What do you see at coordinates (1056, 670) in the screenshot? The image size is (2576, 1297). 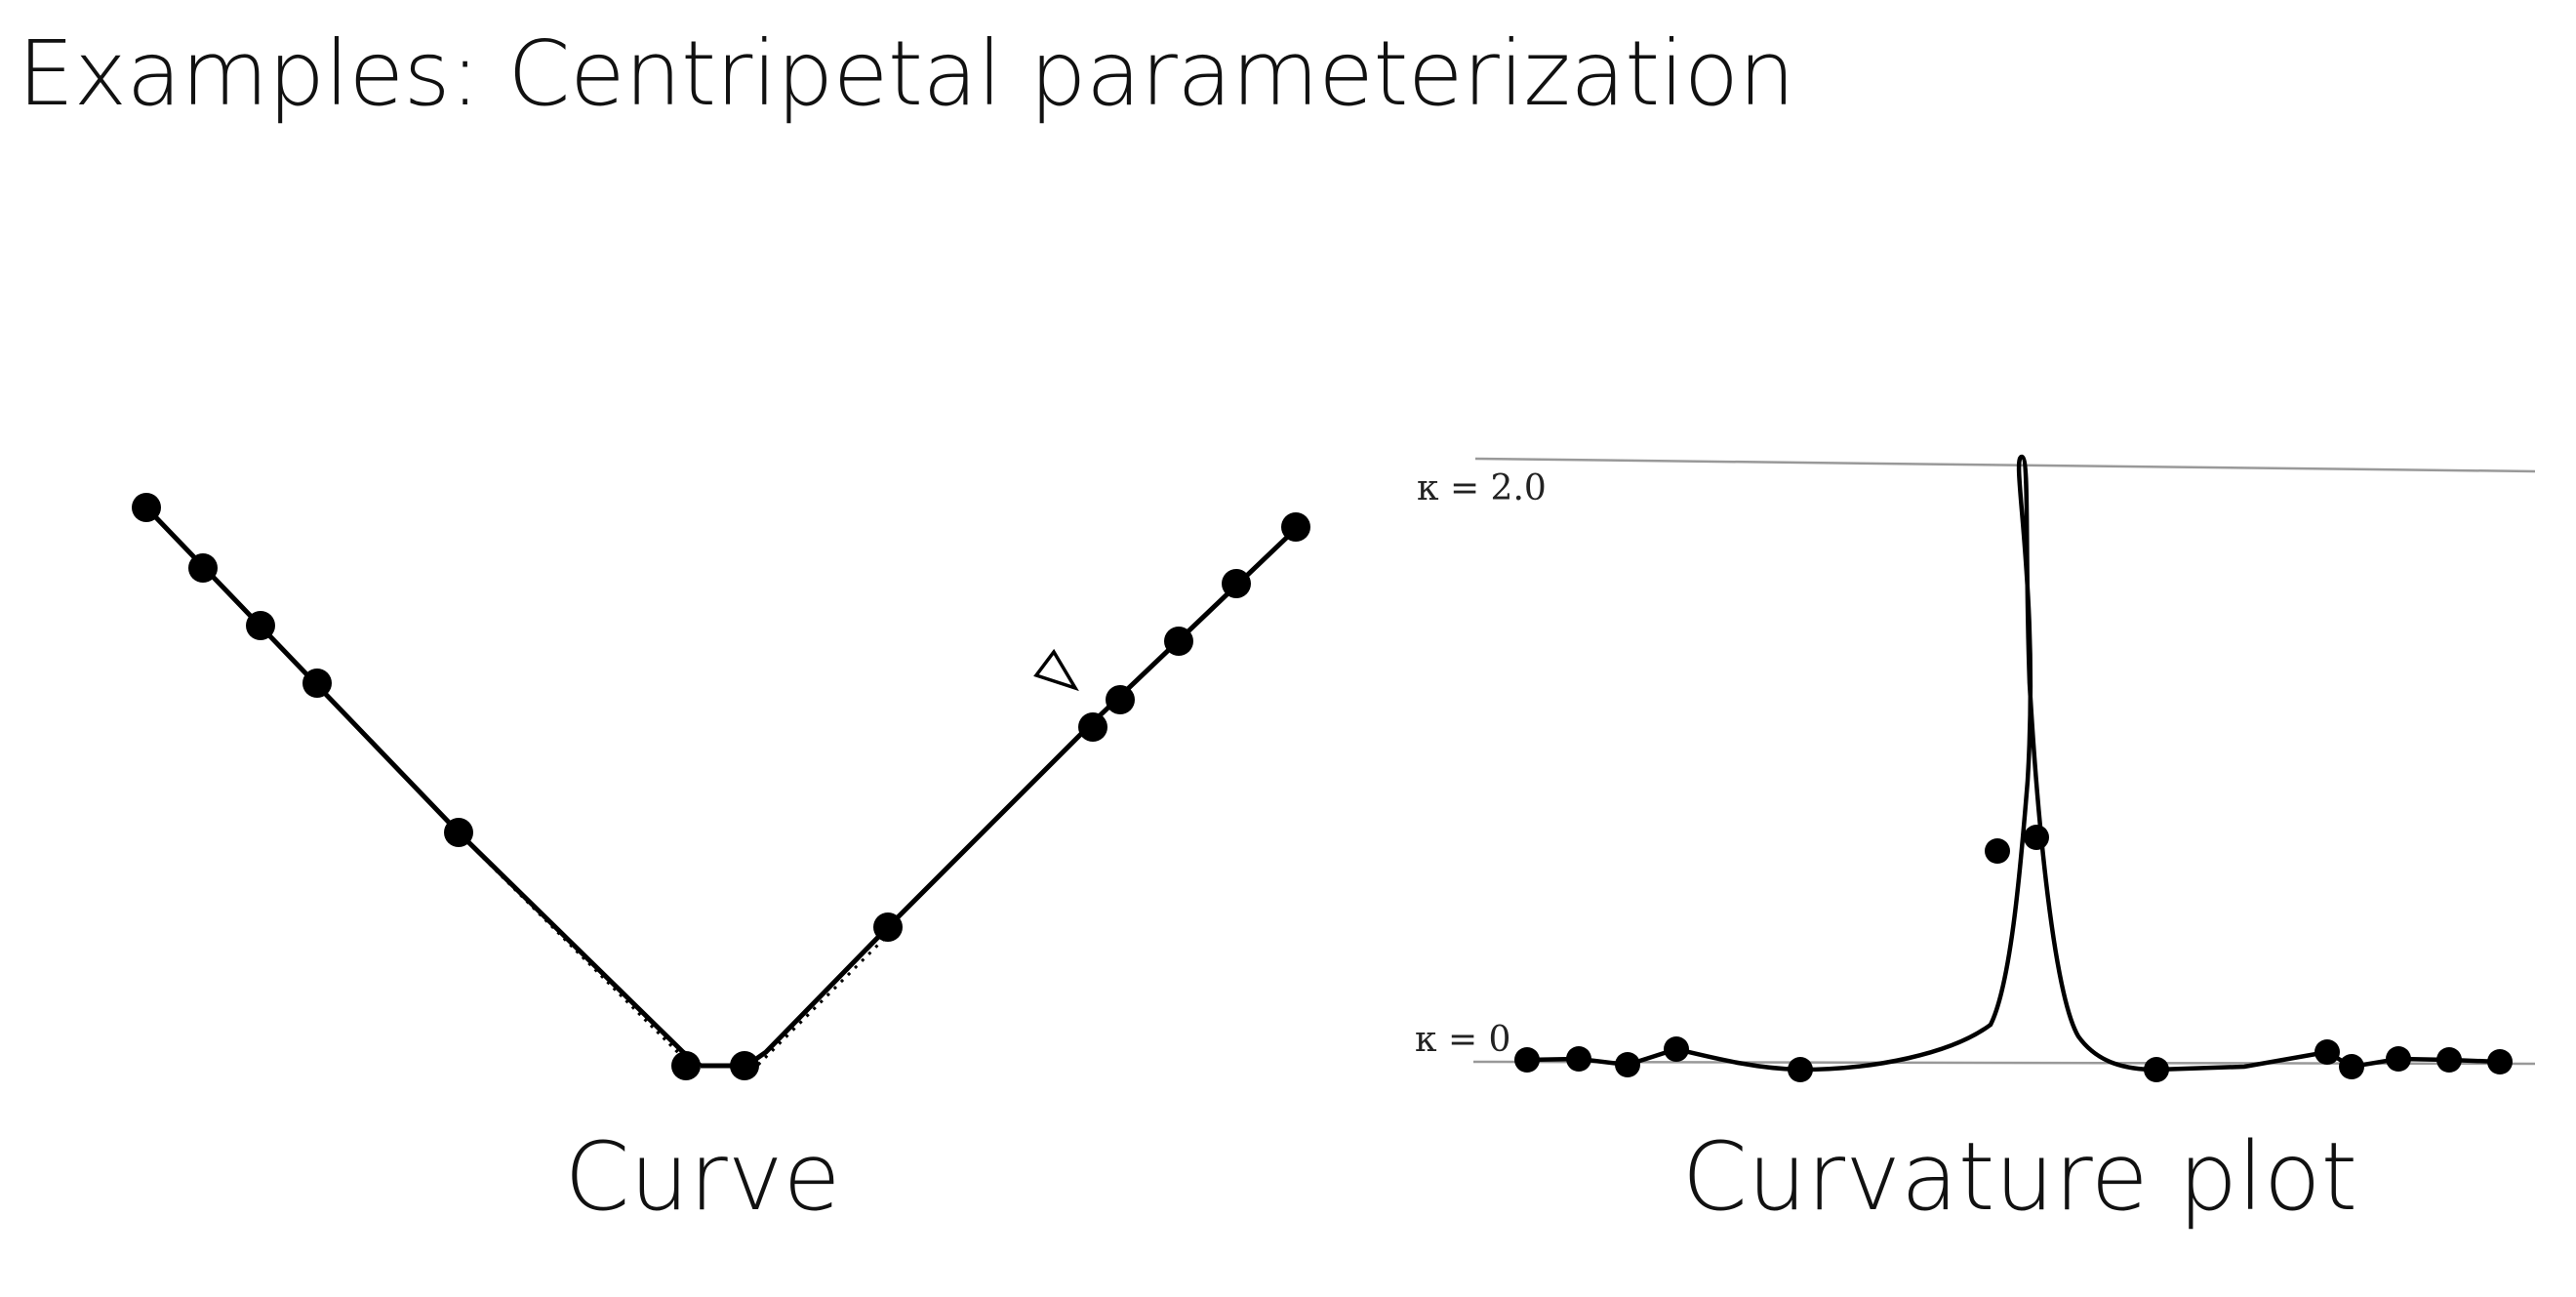 I see `triangle-outline-icon` at bounding box center [1056, 670].